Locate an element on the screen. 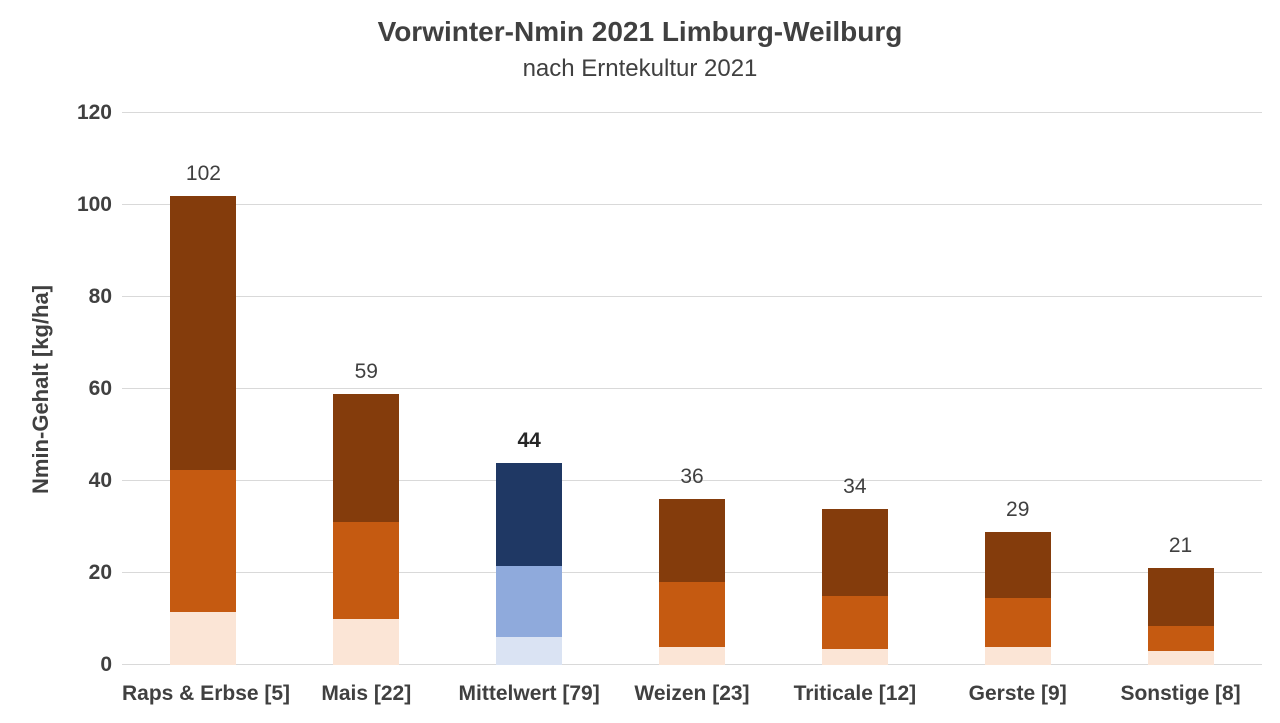  y-tick-label-80: 80 is located at coordinates (100, 296).